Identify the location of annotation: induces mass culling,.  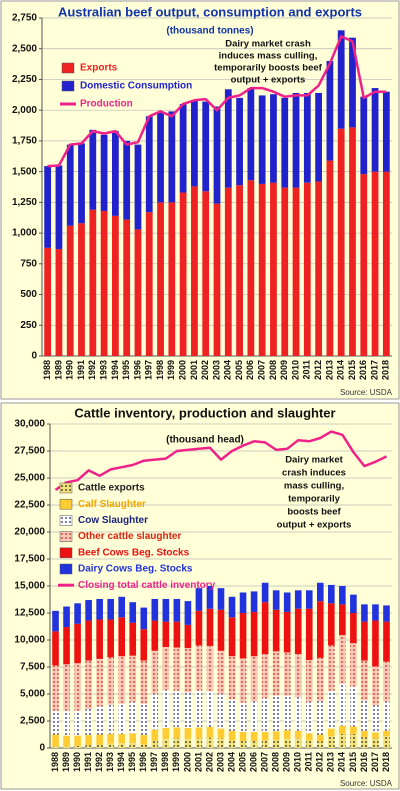
(268, 56).